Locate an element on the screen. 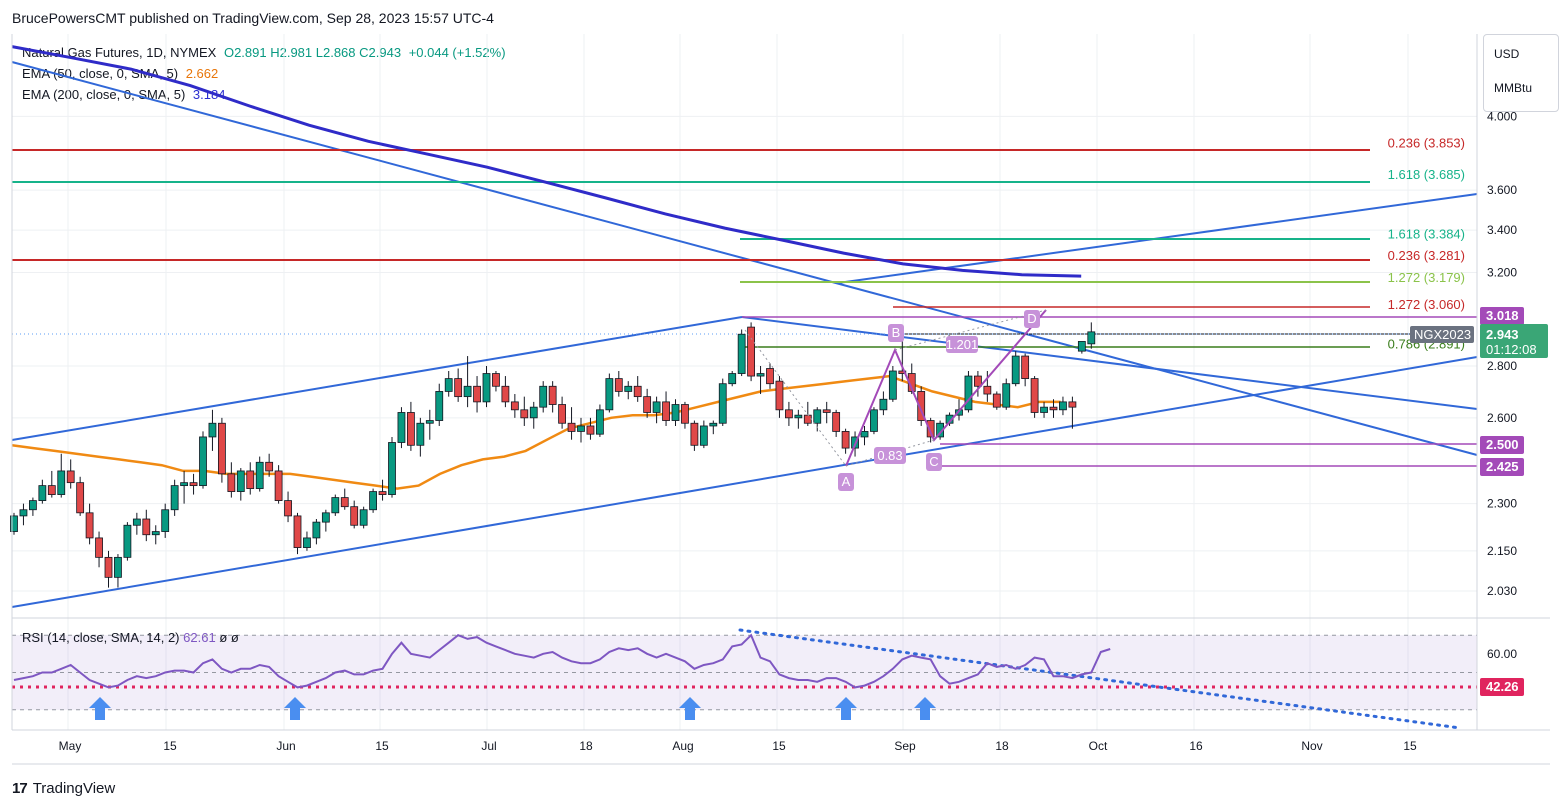  pattern-bd-dotted is located at coordinates (970, 330).